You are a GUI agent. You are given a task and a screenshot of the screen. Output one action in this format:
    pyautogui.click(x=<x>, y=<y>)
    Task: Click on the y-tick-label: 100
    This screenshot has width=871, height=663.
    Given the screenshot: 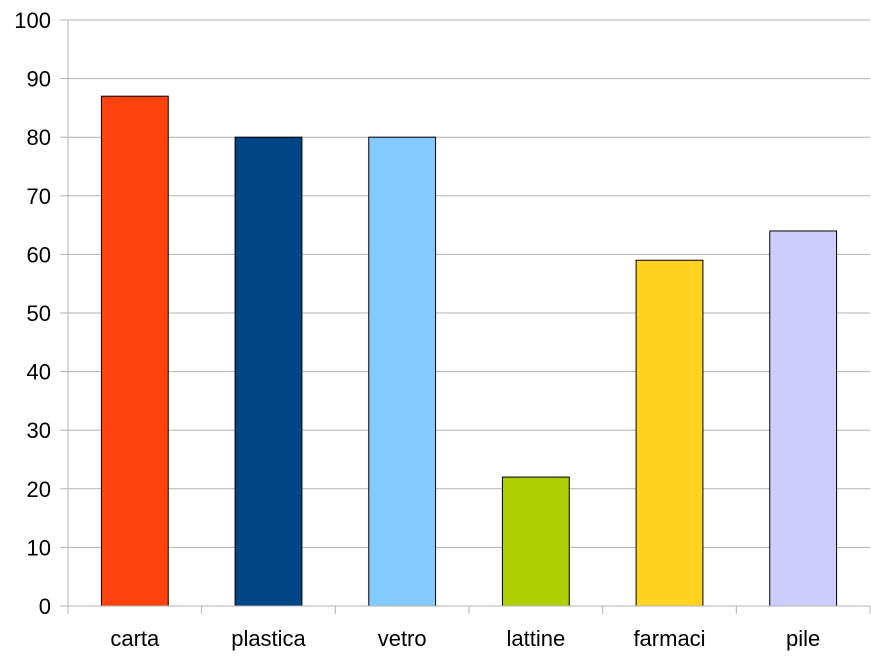 What is the action you would take?
    pyautogui.click(x=32, y=20)
    